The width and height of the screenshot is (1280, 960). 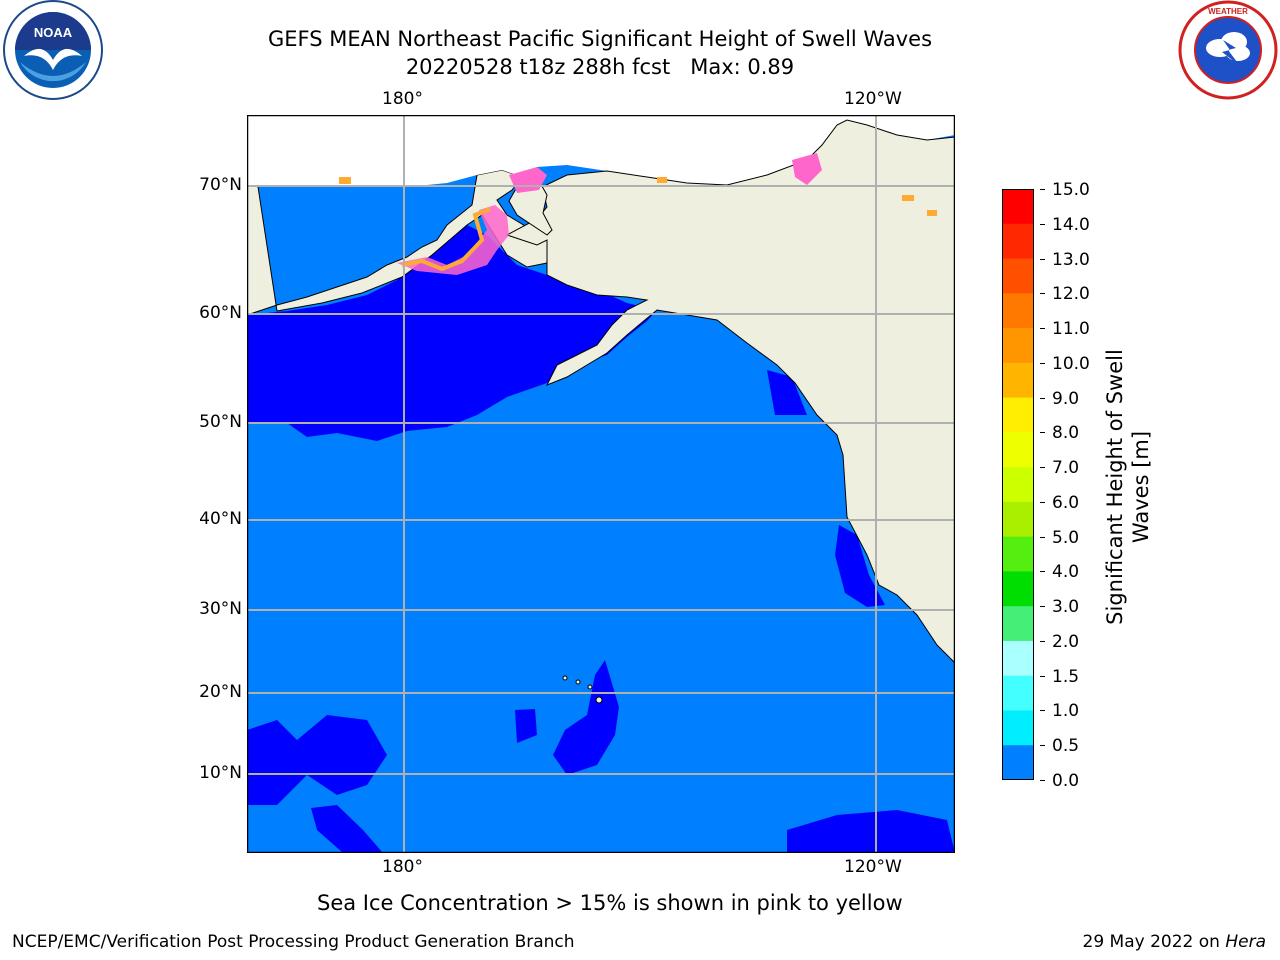 What do you see at coordinates (1071, 259) in the screenshot?
I see `colorbar-tick-label: 13.0` at bounding box center [1071, 259].